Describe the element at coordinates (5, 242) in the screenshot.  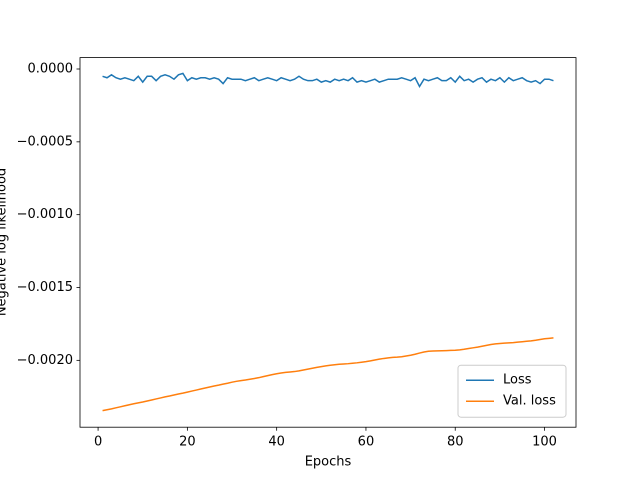
I see `y-axis-label: Negative log likelihood` at that location.